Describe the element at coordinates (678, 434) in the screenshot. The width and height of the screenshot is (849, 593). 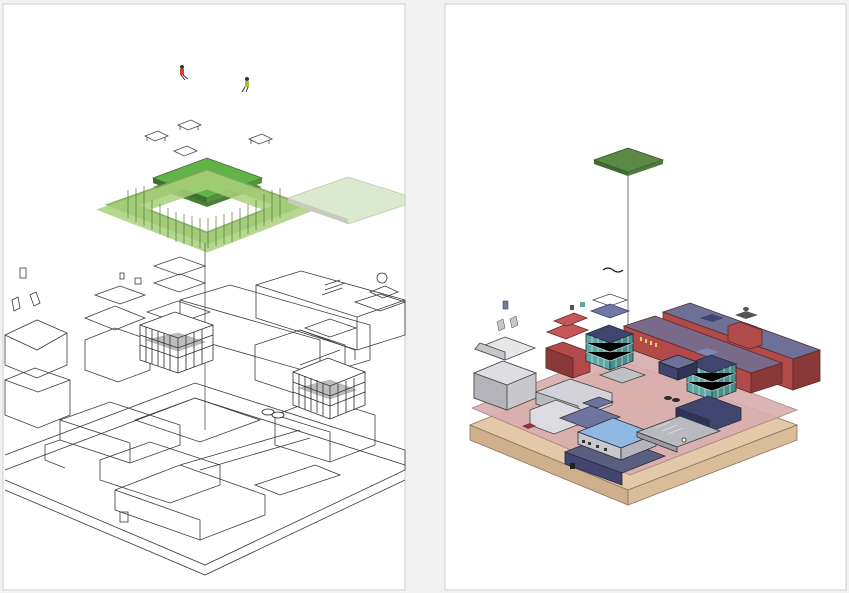
I see `parking-plate` at that location.